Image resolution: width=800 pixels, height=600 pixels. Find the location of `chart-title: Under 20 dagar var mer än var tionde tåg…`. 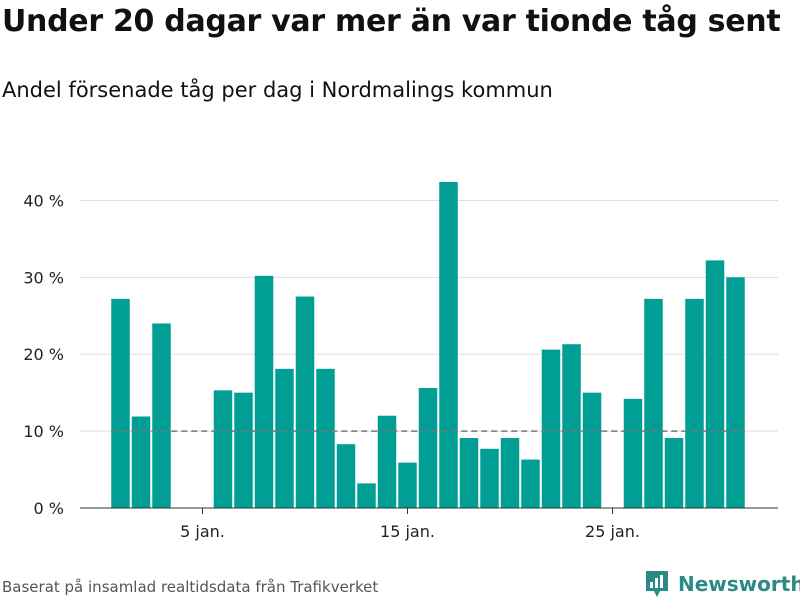

chart-title: Under 20 dagar var mer än var tionde tåg… is located at coordinates (391, 21).